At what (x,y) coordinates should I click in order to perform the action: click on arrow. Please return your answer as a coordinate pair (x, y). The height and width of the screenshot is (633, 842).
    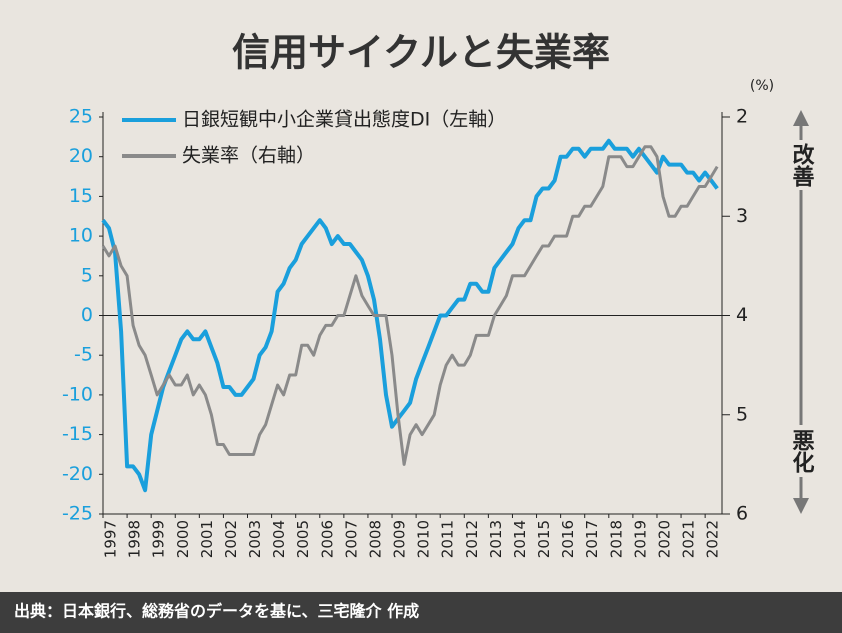
    Looking at the image, I should click on (801, 312).